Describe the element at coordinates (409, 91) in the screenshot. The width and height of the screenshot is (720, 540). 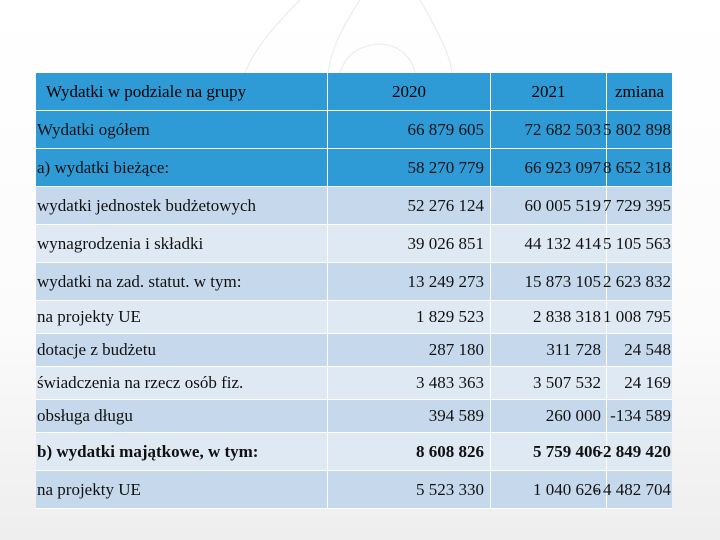
I see `header-2020: 2020` at that location.